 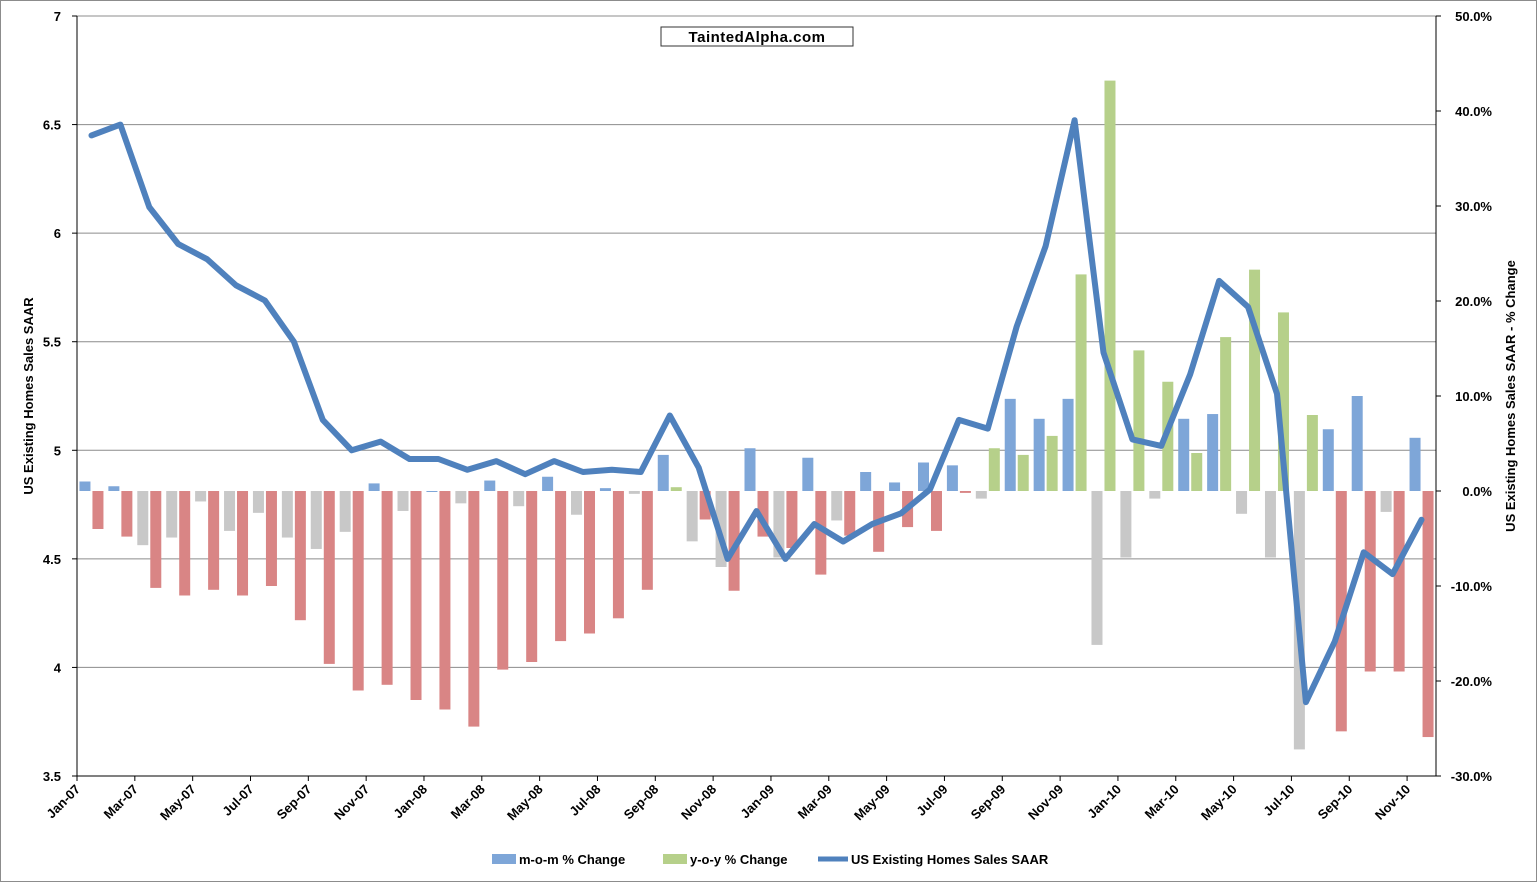 What do you see at coordinates (1473, 301) in the screenshot?
I see `right-tick-label: 20.0%` at bounding box center [1473, 301].